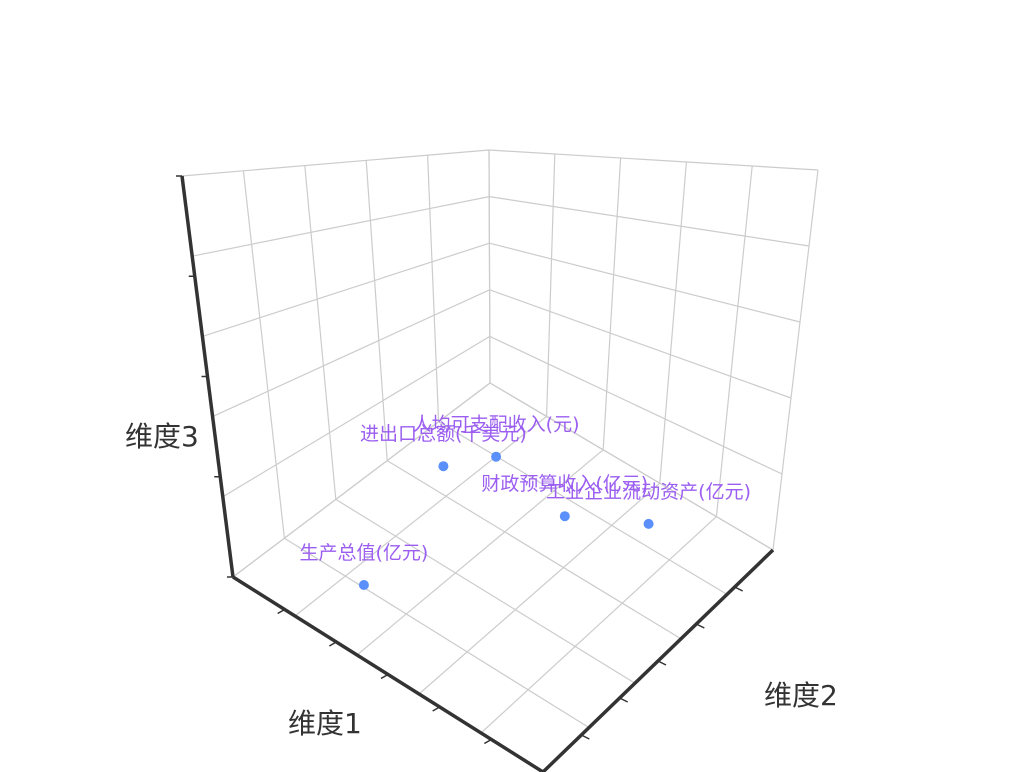 This screenshot has height=772, width=1020. I want to click on data-point-label: 工业企业流动资产(亿元), so click(648, 492).